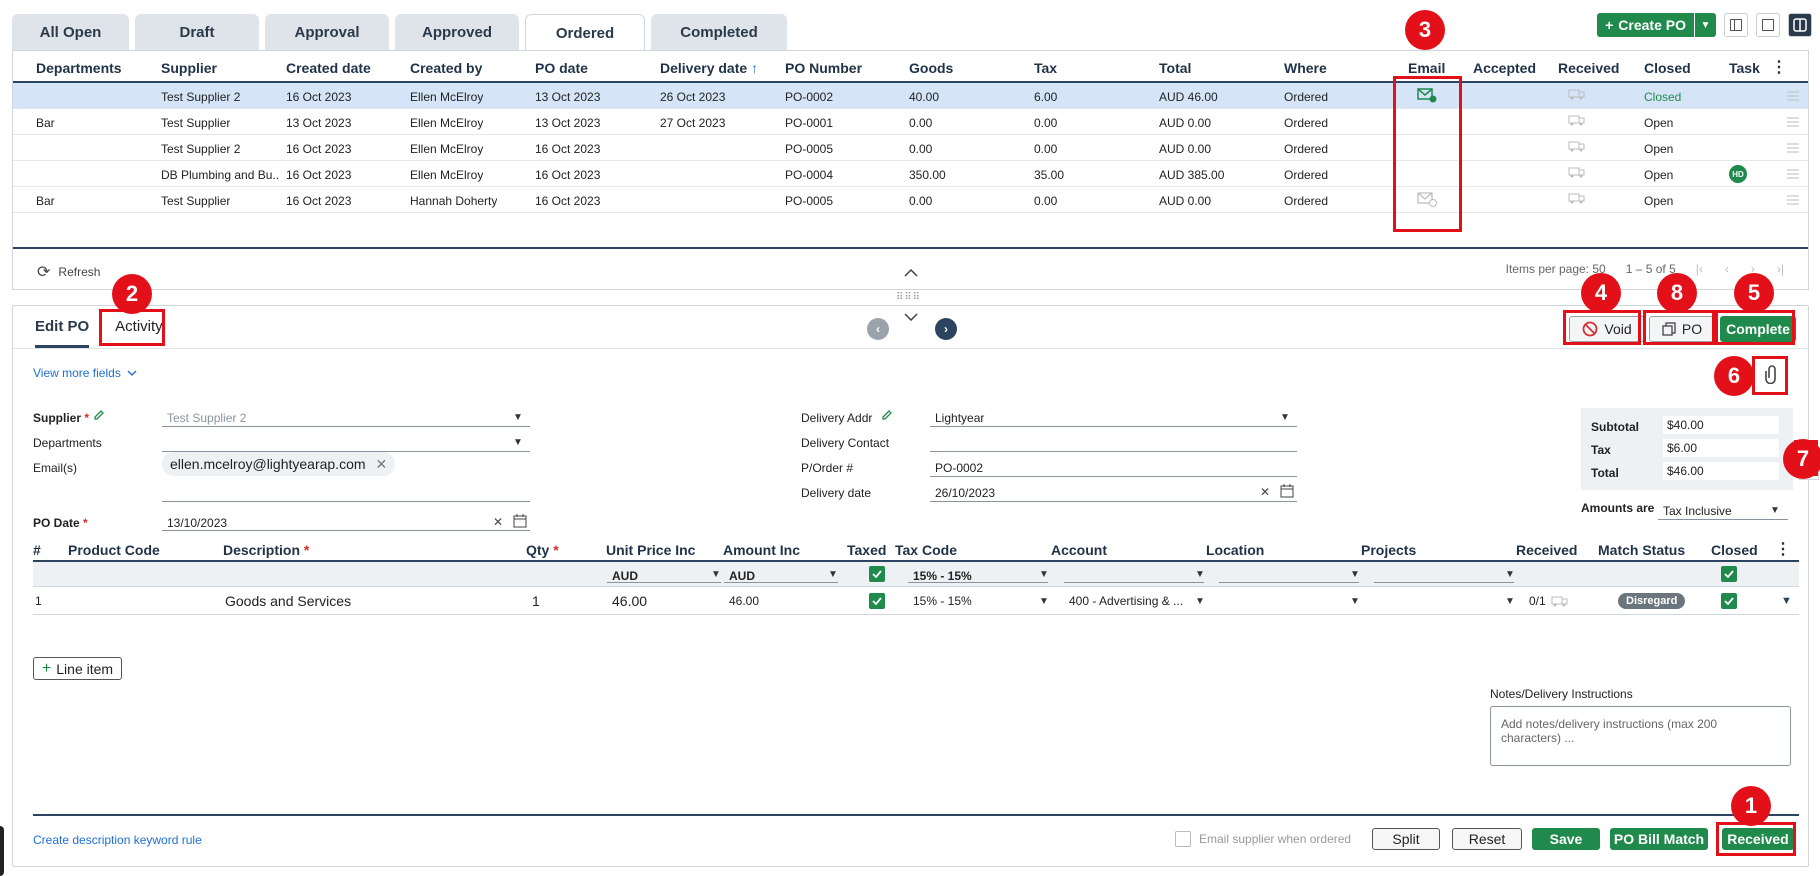 Image resolution: width=1820 pixels, height=876 pixels. What do you see at coordinates (1682, 329) in the screenshot?
I see `po-copy-button: PO` at bounding box center [1682, 329].